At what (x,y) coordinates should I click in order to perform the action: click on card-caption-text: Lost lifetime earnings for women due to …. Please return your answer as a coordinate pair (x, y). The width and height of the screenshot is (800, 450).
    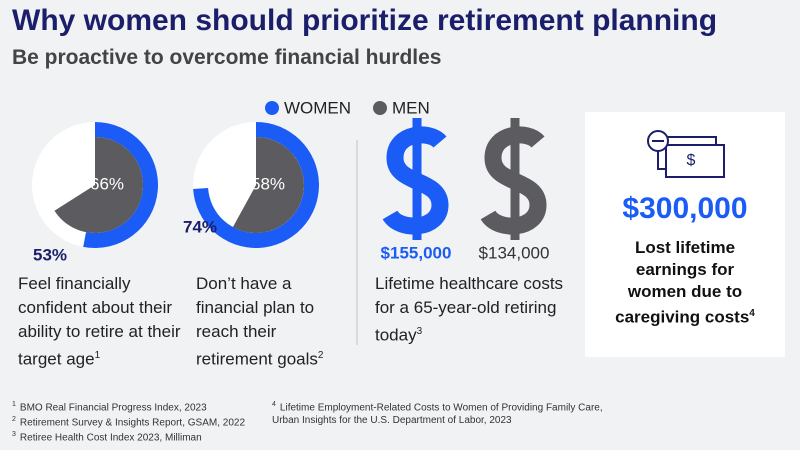
    Looking at the image, I should click on (682, 282).